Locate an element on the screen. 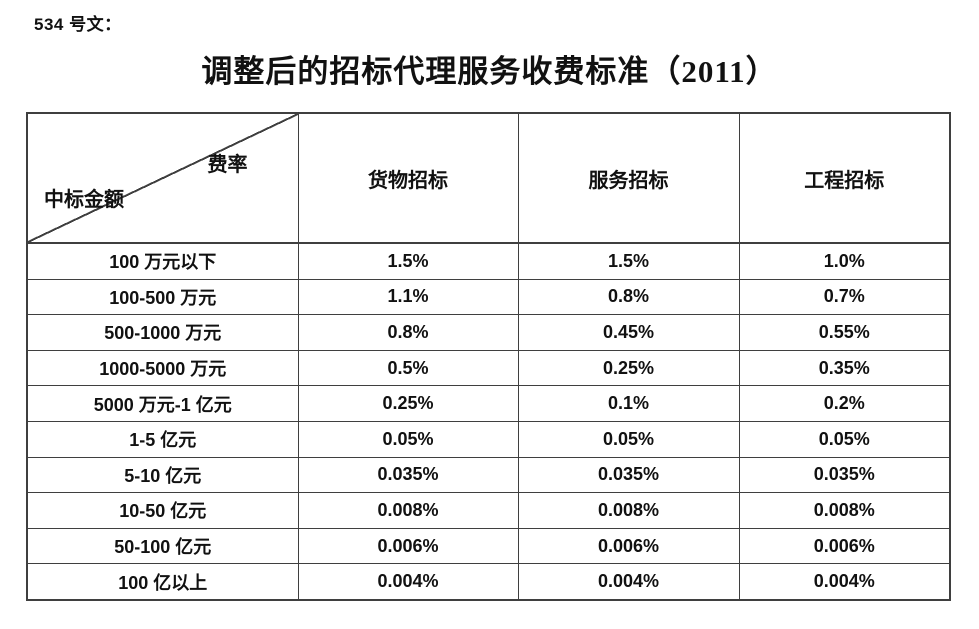 This screenshot has height=629, width=979. table-row: 1000-5000 万元 0.5% 0.25% 0.35% is located at coordinates (488, 368).